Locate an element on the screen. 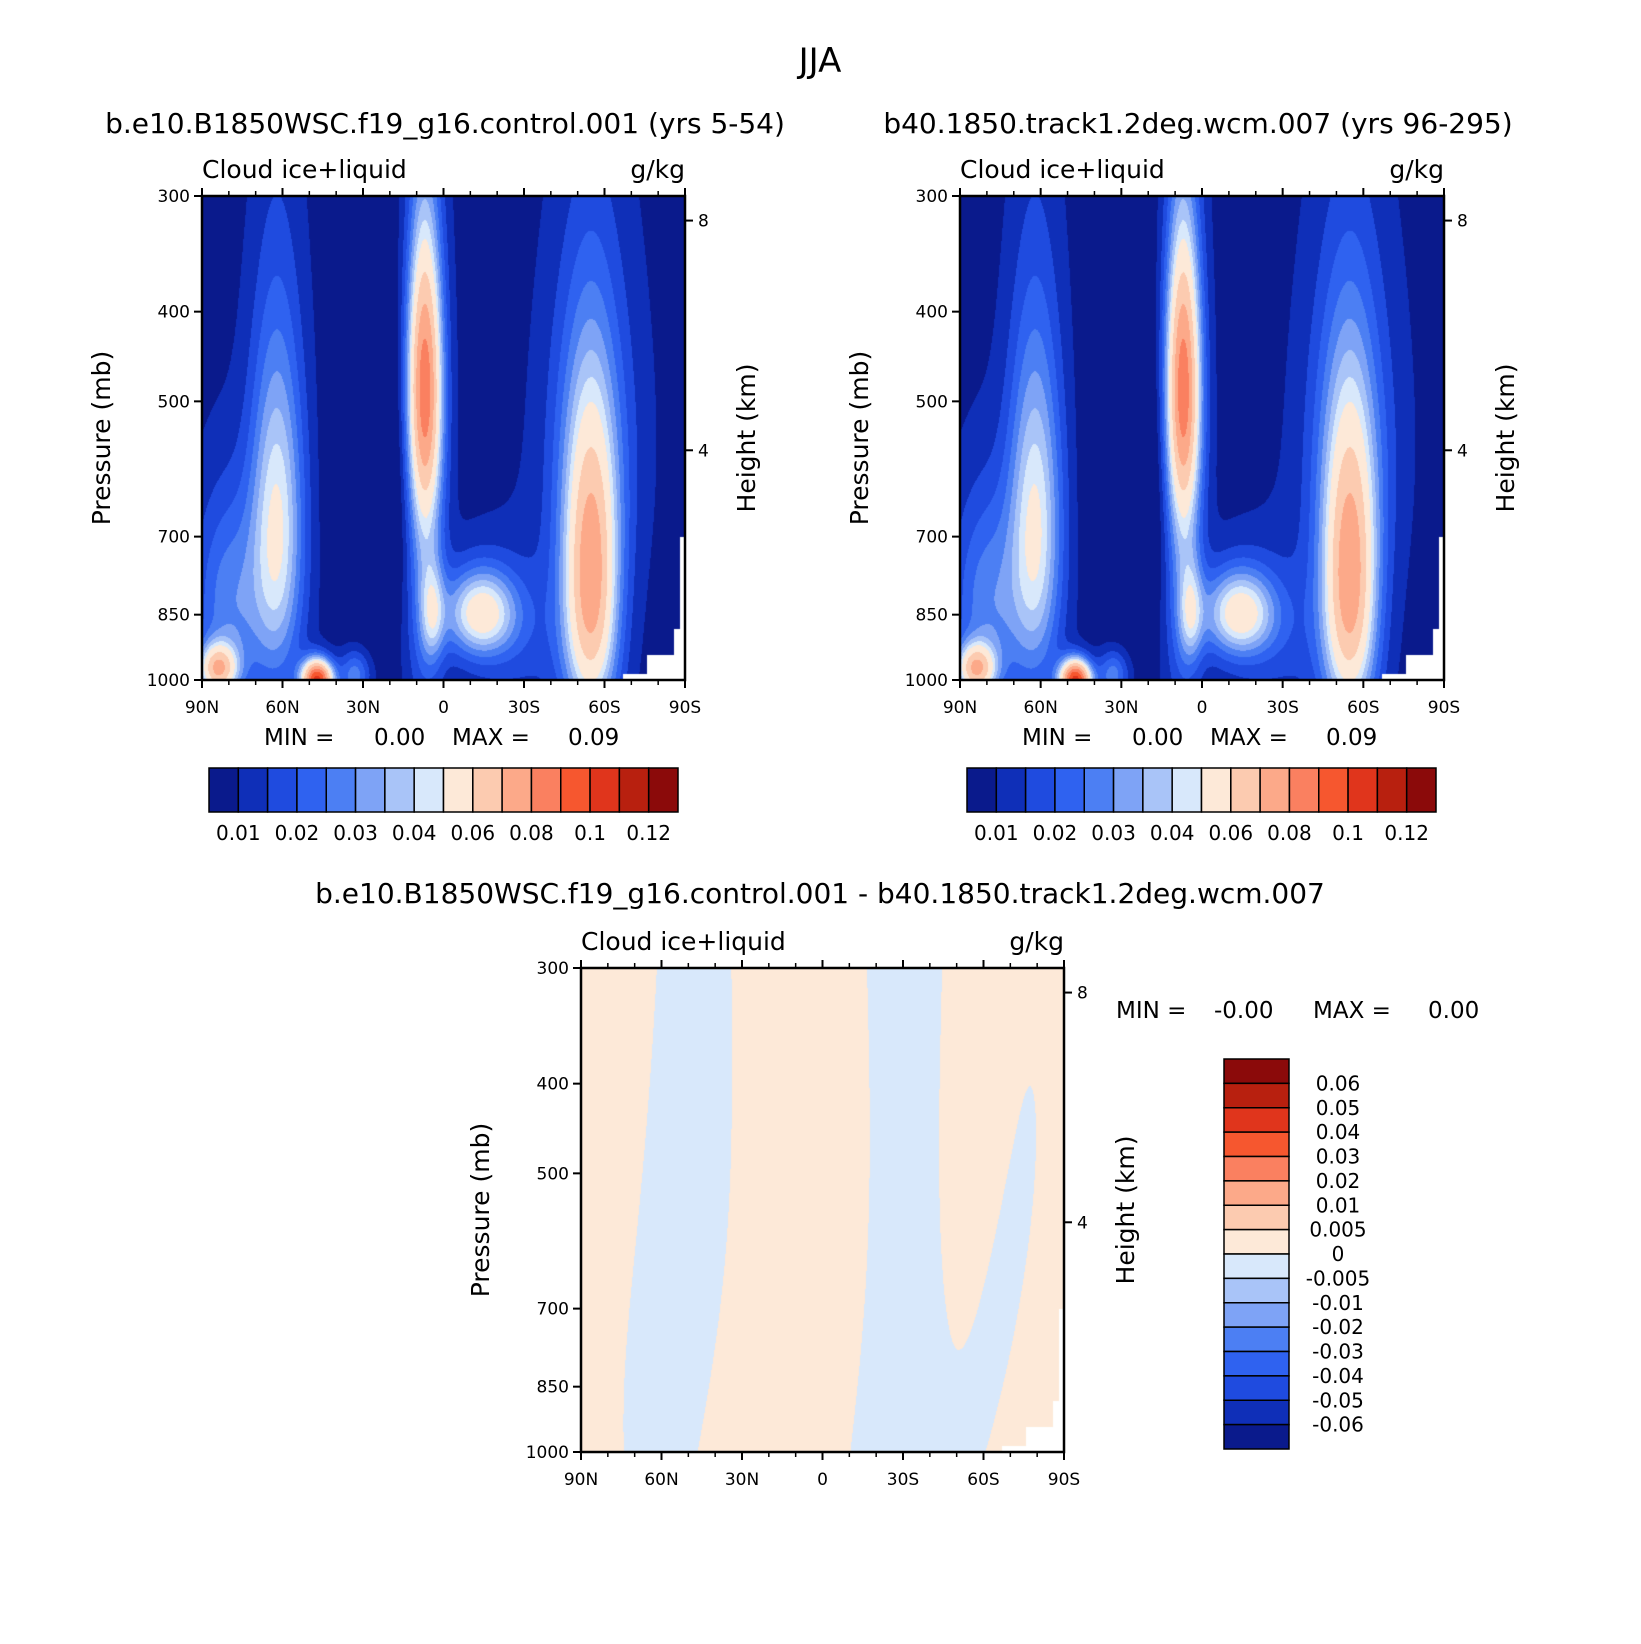 This screenshot has width=1641, height=1644. page-title: JJA is located at coordinates (819, 61).